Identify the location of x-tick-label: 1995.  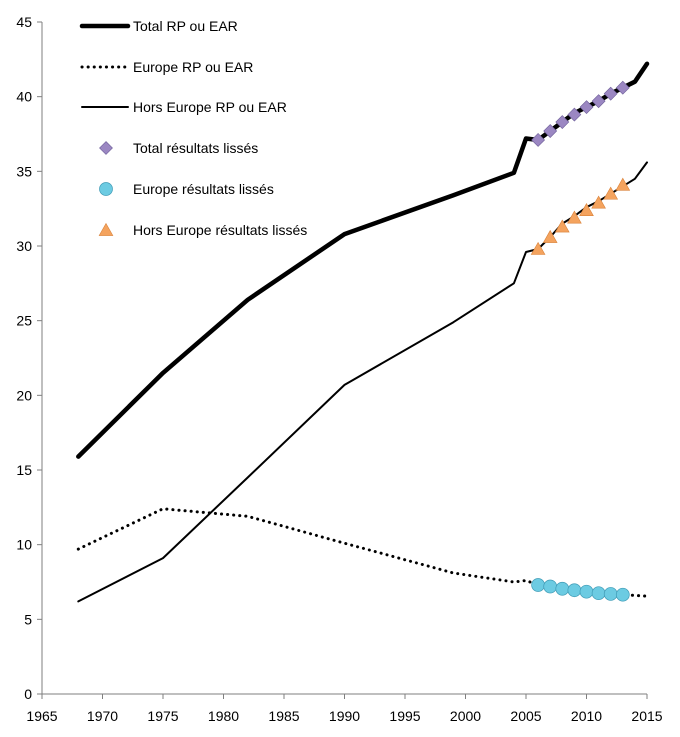
(404, 716).